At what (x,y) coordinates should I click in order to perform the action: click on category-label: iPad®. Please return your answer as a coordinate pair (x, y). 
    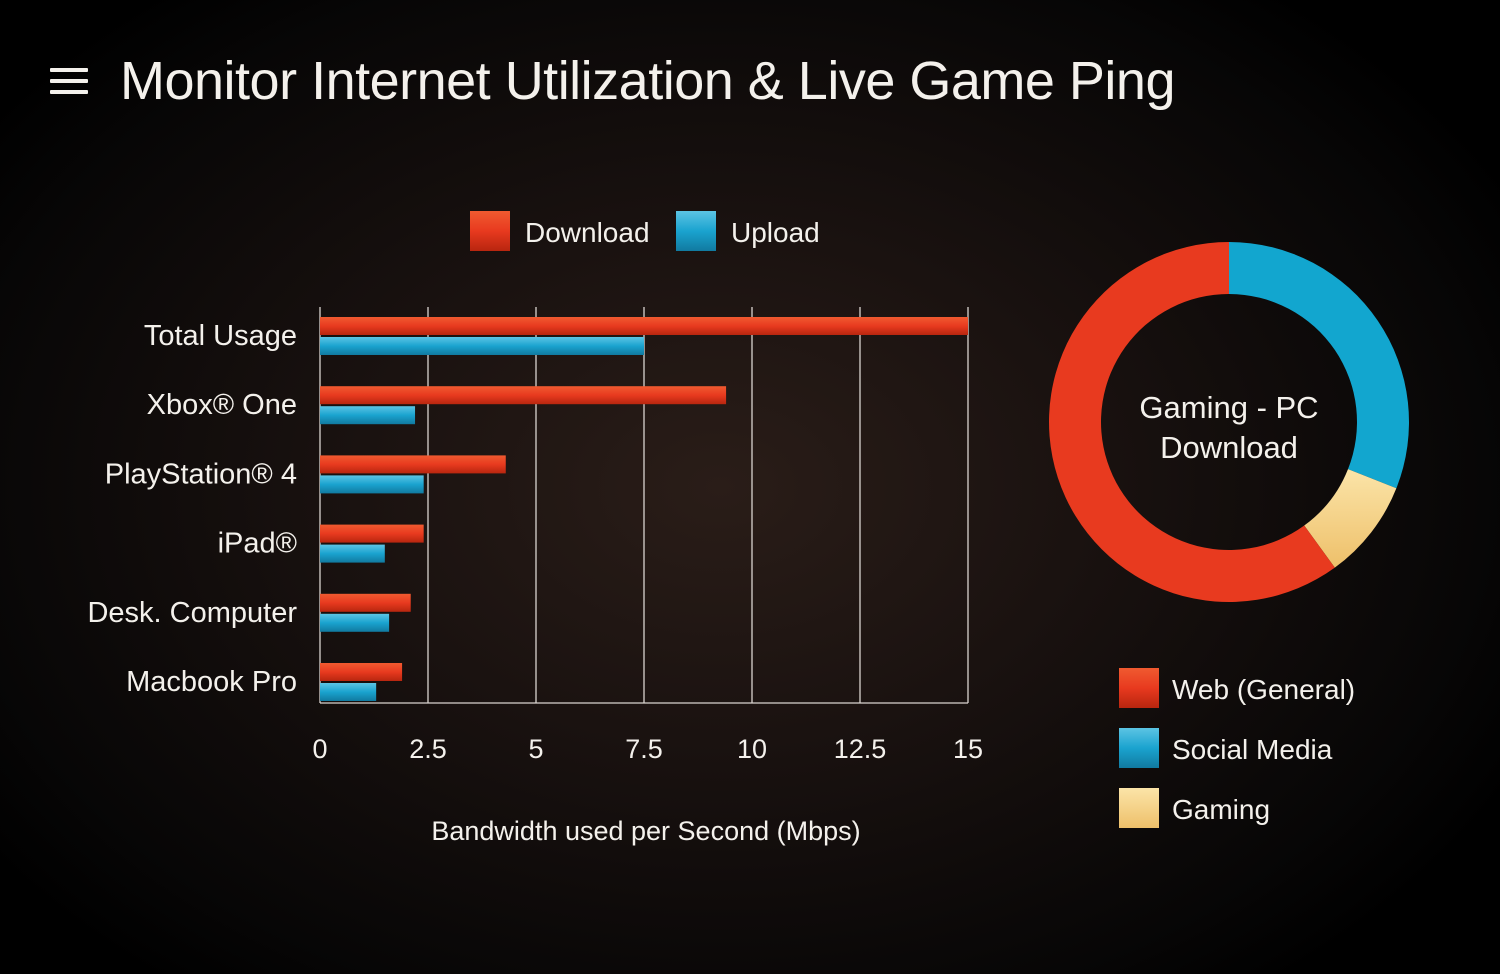
    Looking at the image, I should click on (257, 544).